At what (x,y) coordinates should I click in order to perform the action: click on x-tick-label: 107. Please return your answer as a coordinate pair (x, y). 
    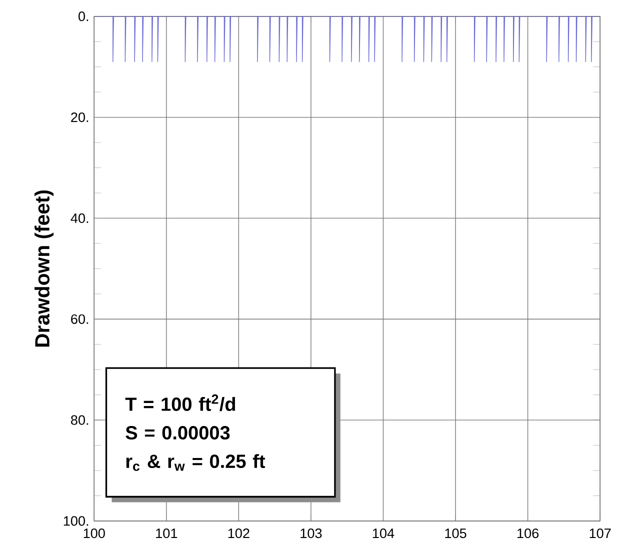
    Looking at the image, I should click on (600, 533).